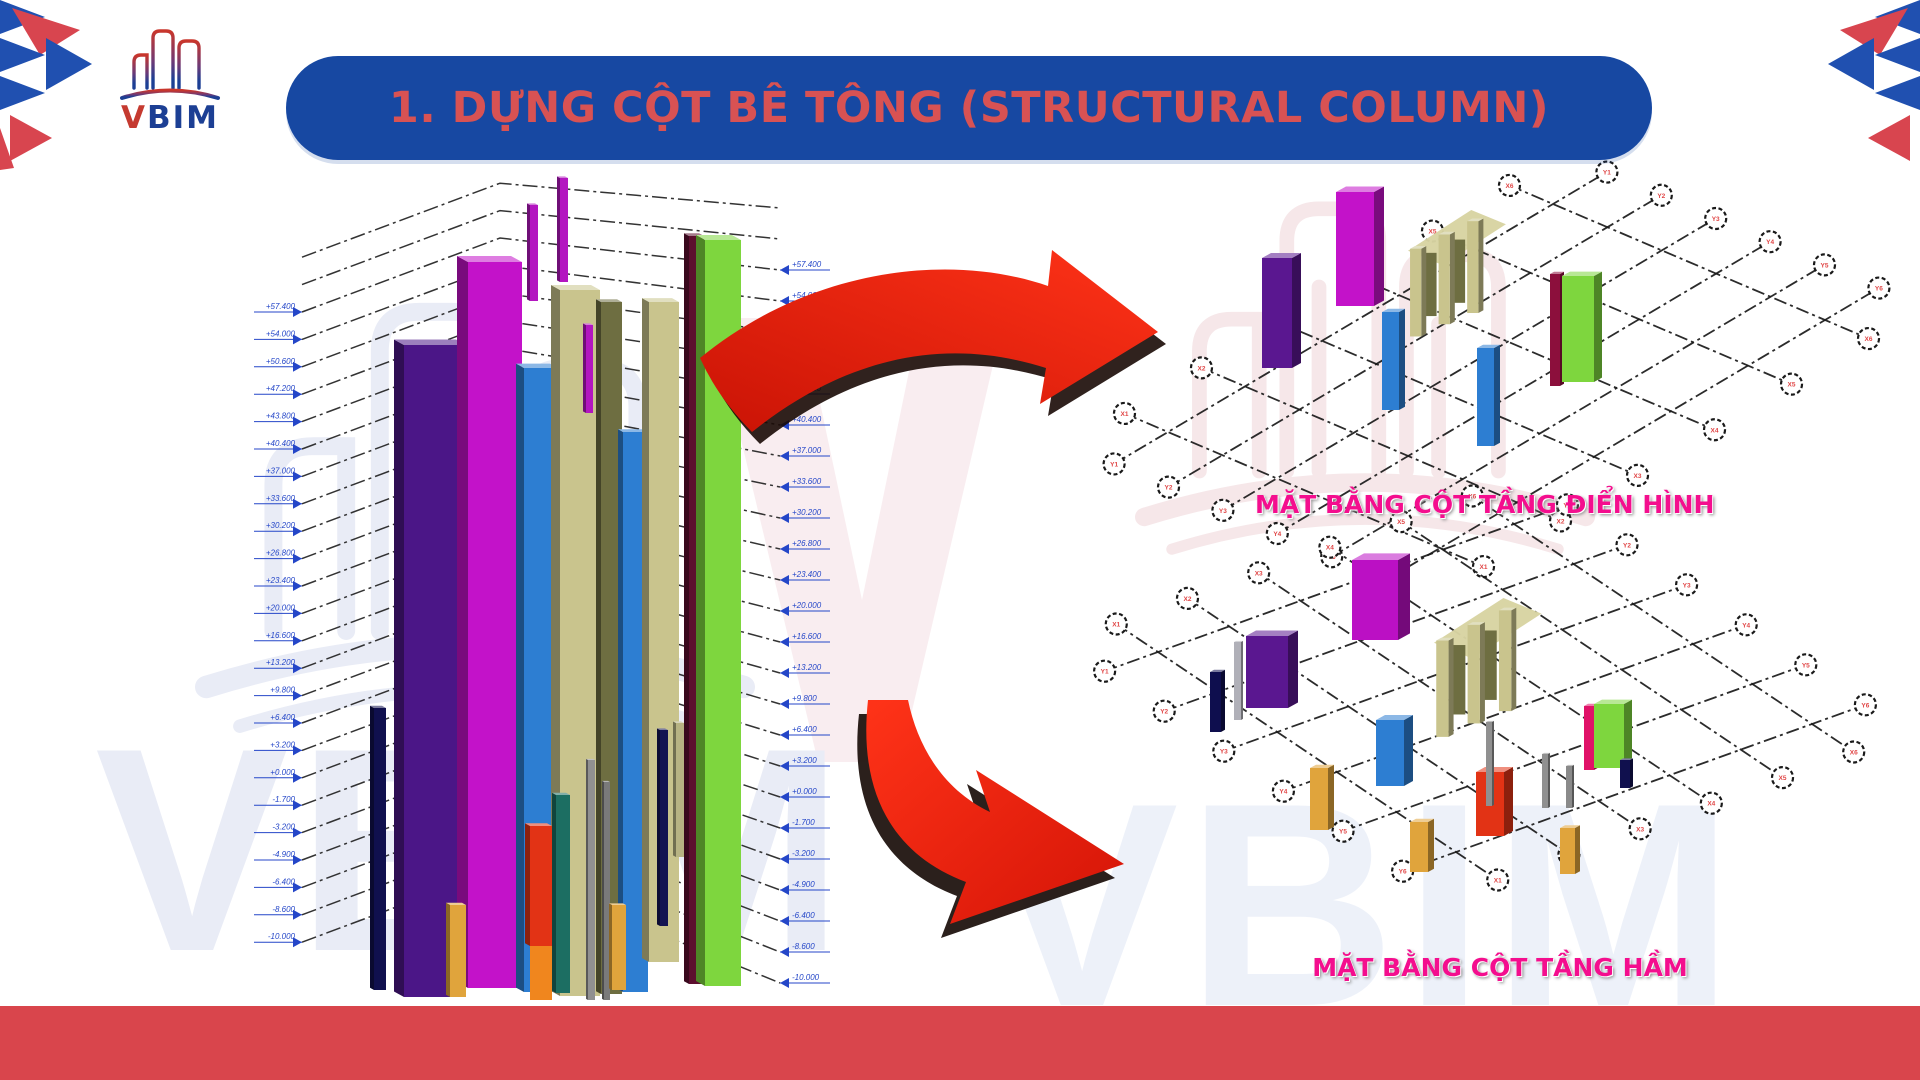  What do you see at coordinates (807, 450) in the screenshot?
I see `svg-text: +37.000` at bounding box center [807, 450].